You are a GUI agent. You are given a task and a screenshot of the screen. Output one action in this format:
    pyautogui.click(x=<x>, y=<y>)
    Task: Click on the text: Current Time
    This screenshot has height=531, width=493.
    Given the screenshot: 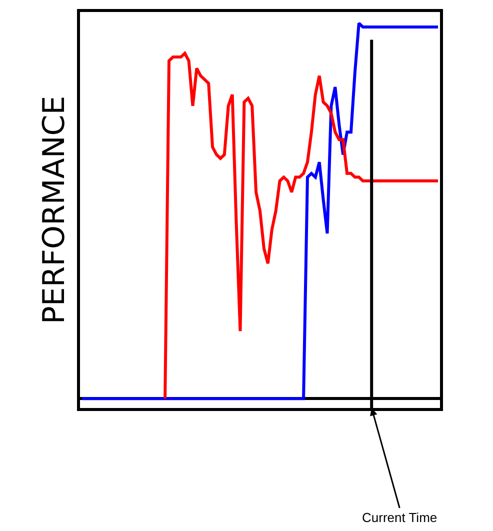 What is the action you would take?
    pyautogui.click(x=400, y=517)
    